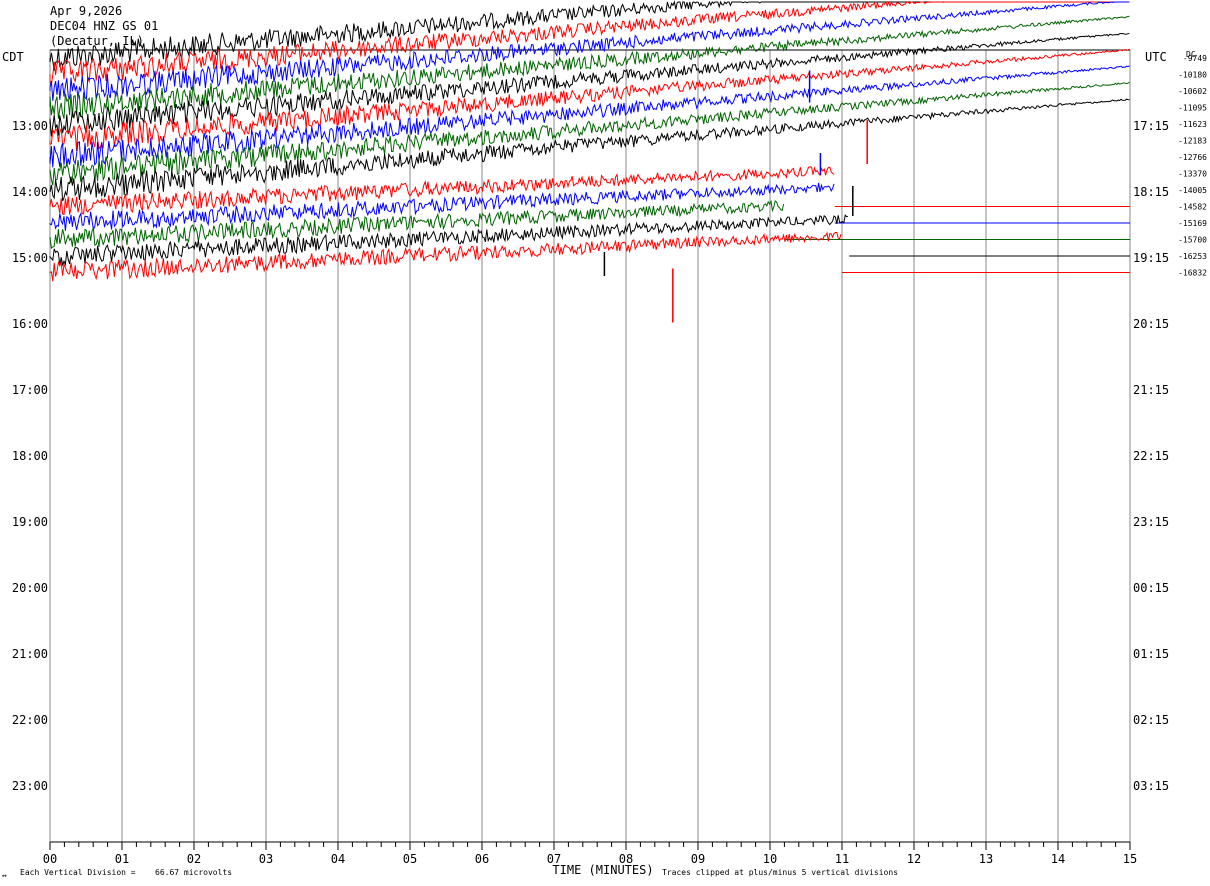  Describe the element at coordinates (1192, 240) in the screenshot. I see `dc-value-11: -15700` at that location.